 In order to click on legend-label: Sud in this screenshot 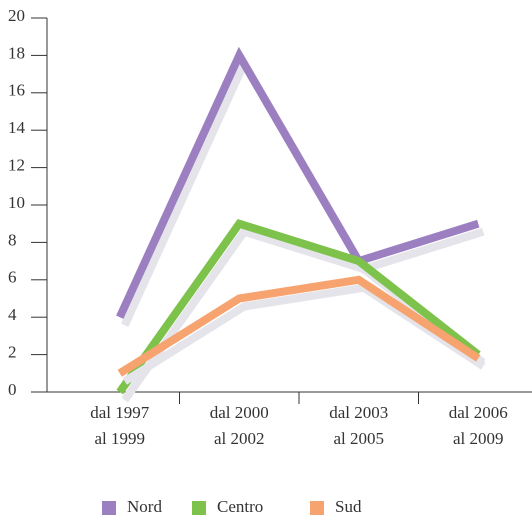, I will do `click(348, 506)`.